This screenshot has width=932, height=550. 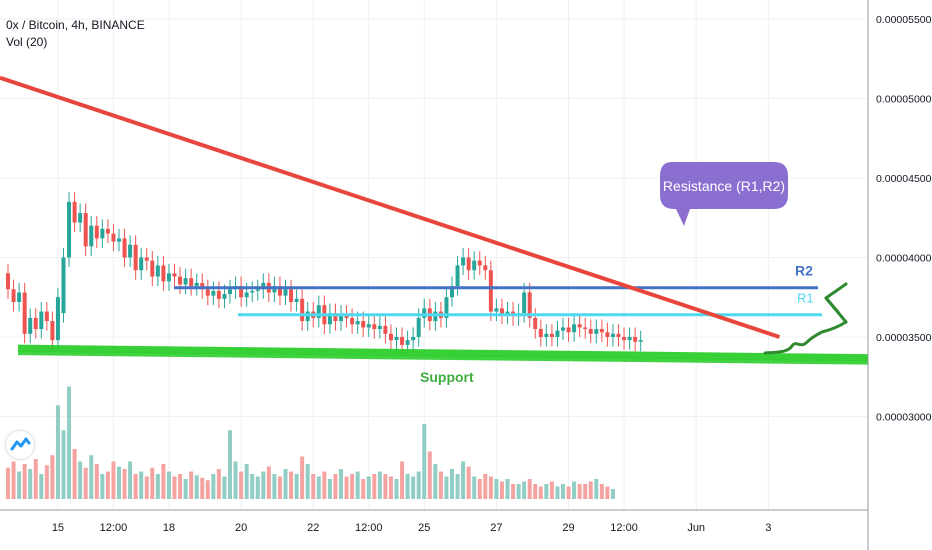 I want to click on symbol-title: 0x / Bitcoin, 4h, BINANCE, so click(x=75, y=25).